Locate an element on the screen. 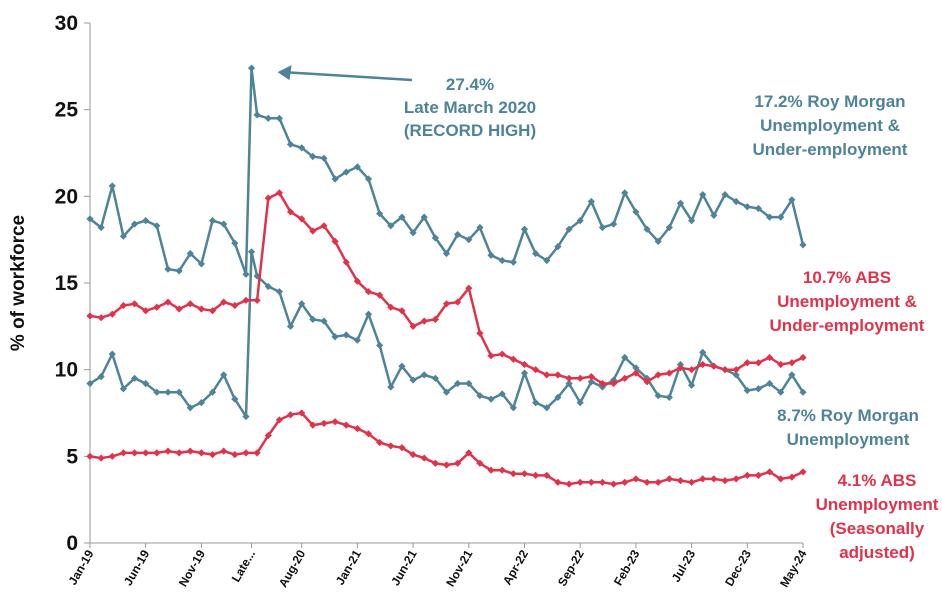  y-tick-label: 25 is located at coordinates (67, 110).